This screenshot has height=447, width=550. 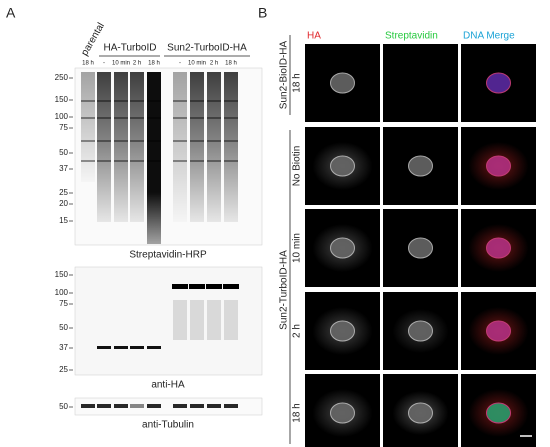 What do you see at coordinates (62, 99) in the screenshot?
I see `marker-label: 150` at bounding box center [62, 99].